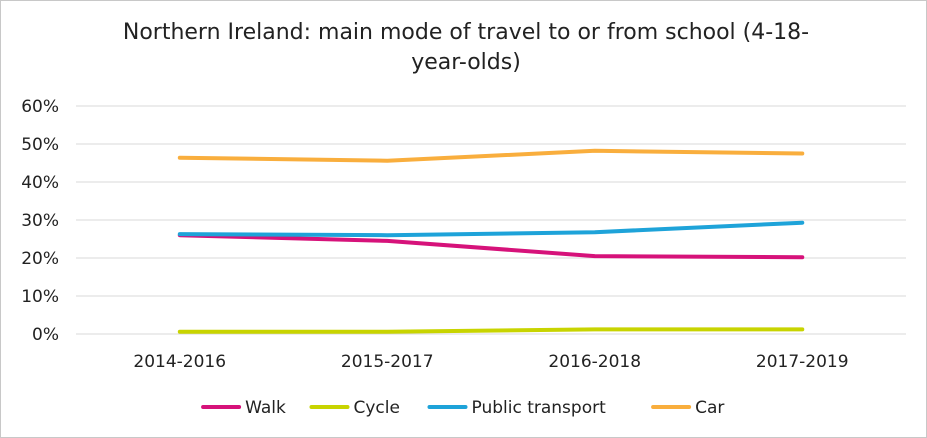  I want to click on legend: Walk Cycle Public transport Car, so click(462, 408).